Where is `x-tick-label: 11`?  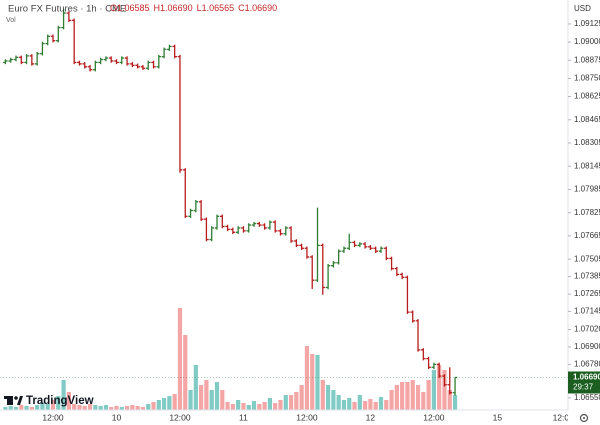
x-tick-label: 11 is located at coordinates (243, 417).